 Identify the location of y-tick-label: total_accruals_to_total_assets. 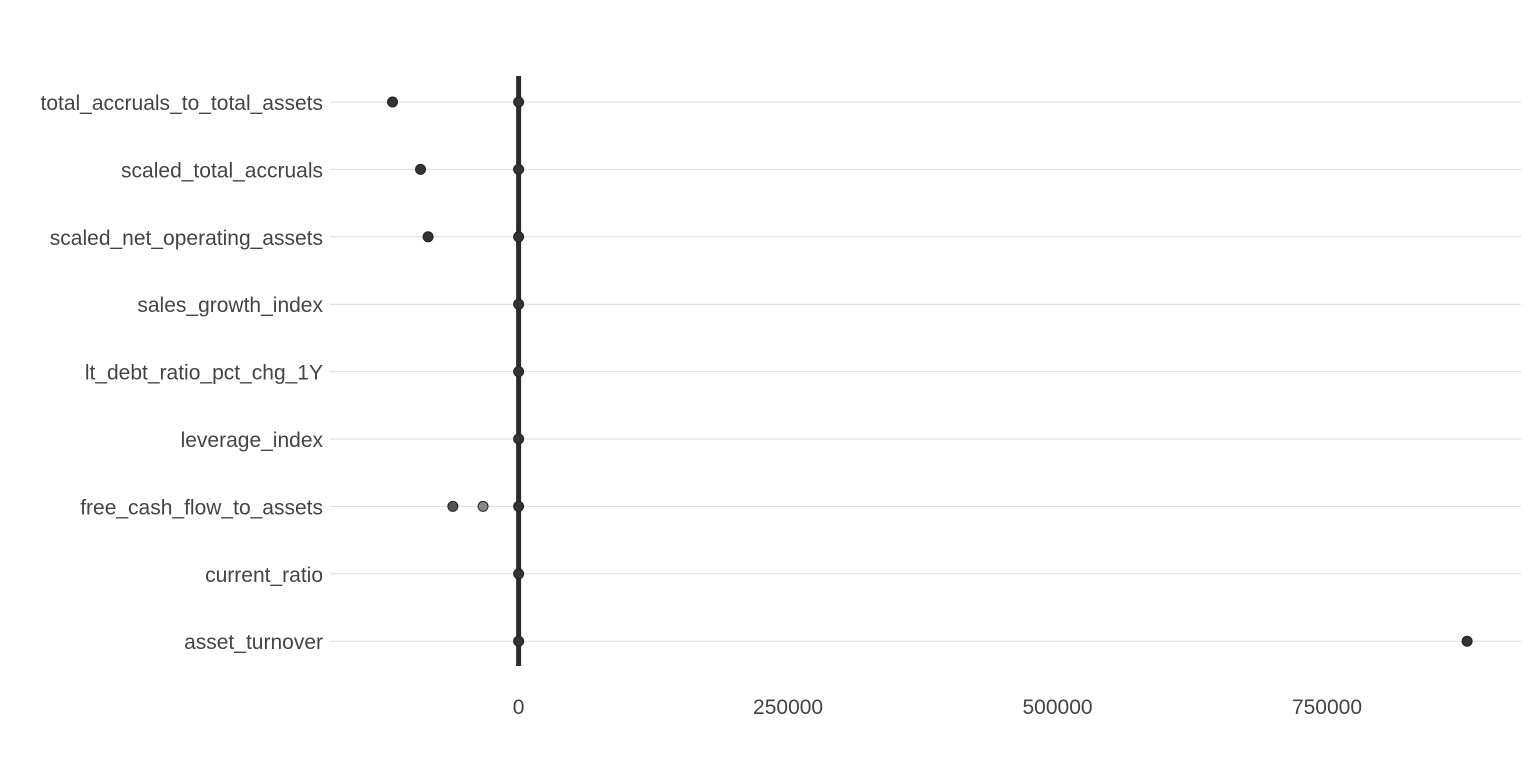
(181, 103).